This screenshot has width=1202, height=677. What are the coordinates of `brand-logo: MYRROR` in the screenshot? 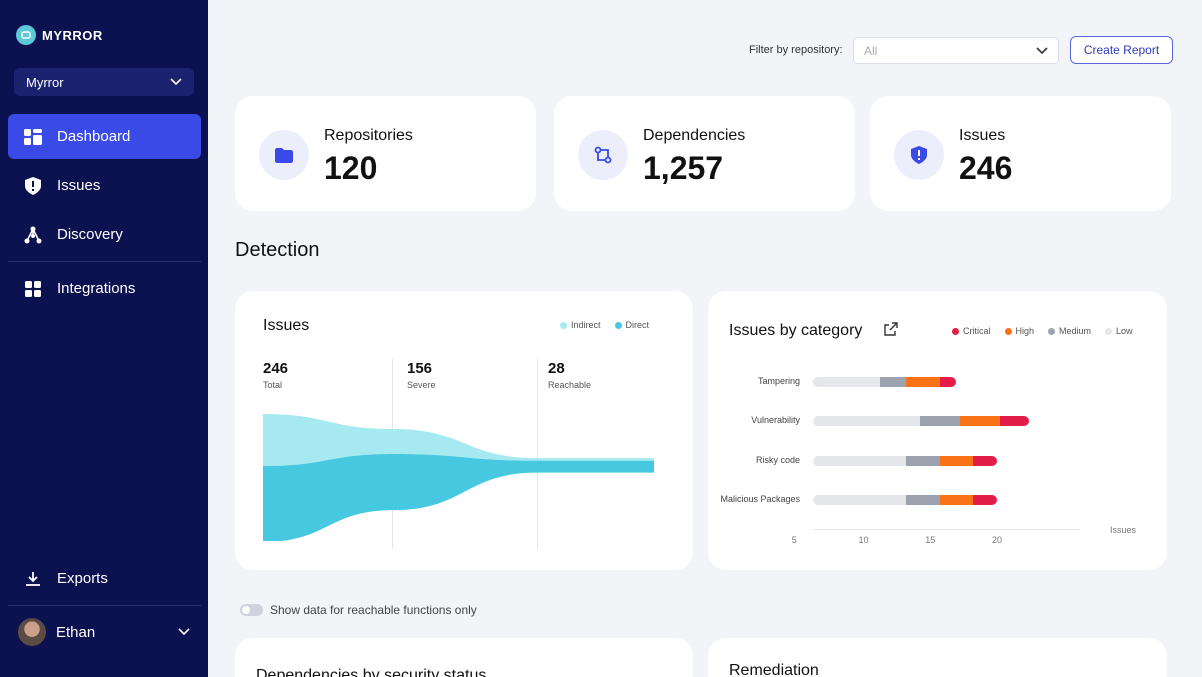 It's located at (59, 35).